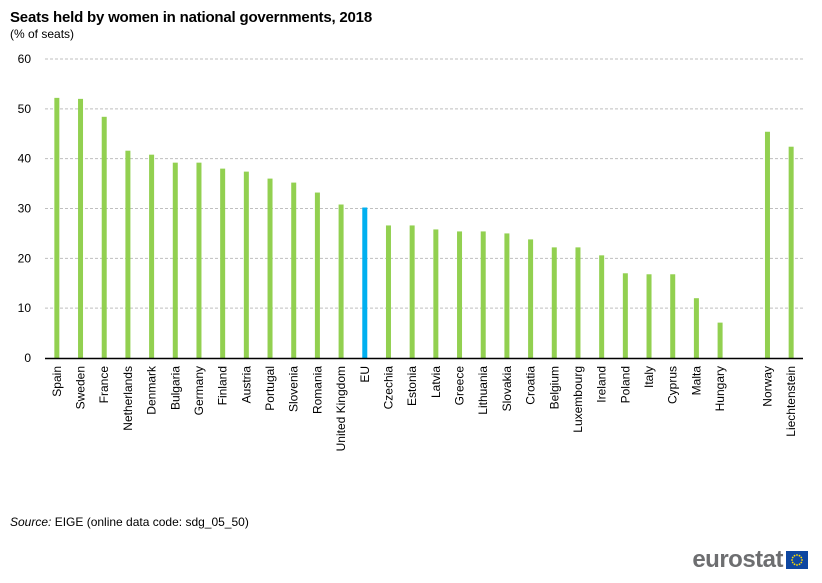 The height and width of the screenshot is (583, 822). What do you see at coordinates (246, 385) in the screenshot?
I see `x-tick-label: Austria` at bounding box center [246, 385].